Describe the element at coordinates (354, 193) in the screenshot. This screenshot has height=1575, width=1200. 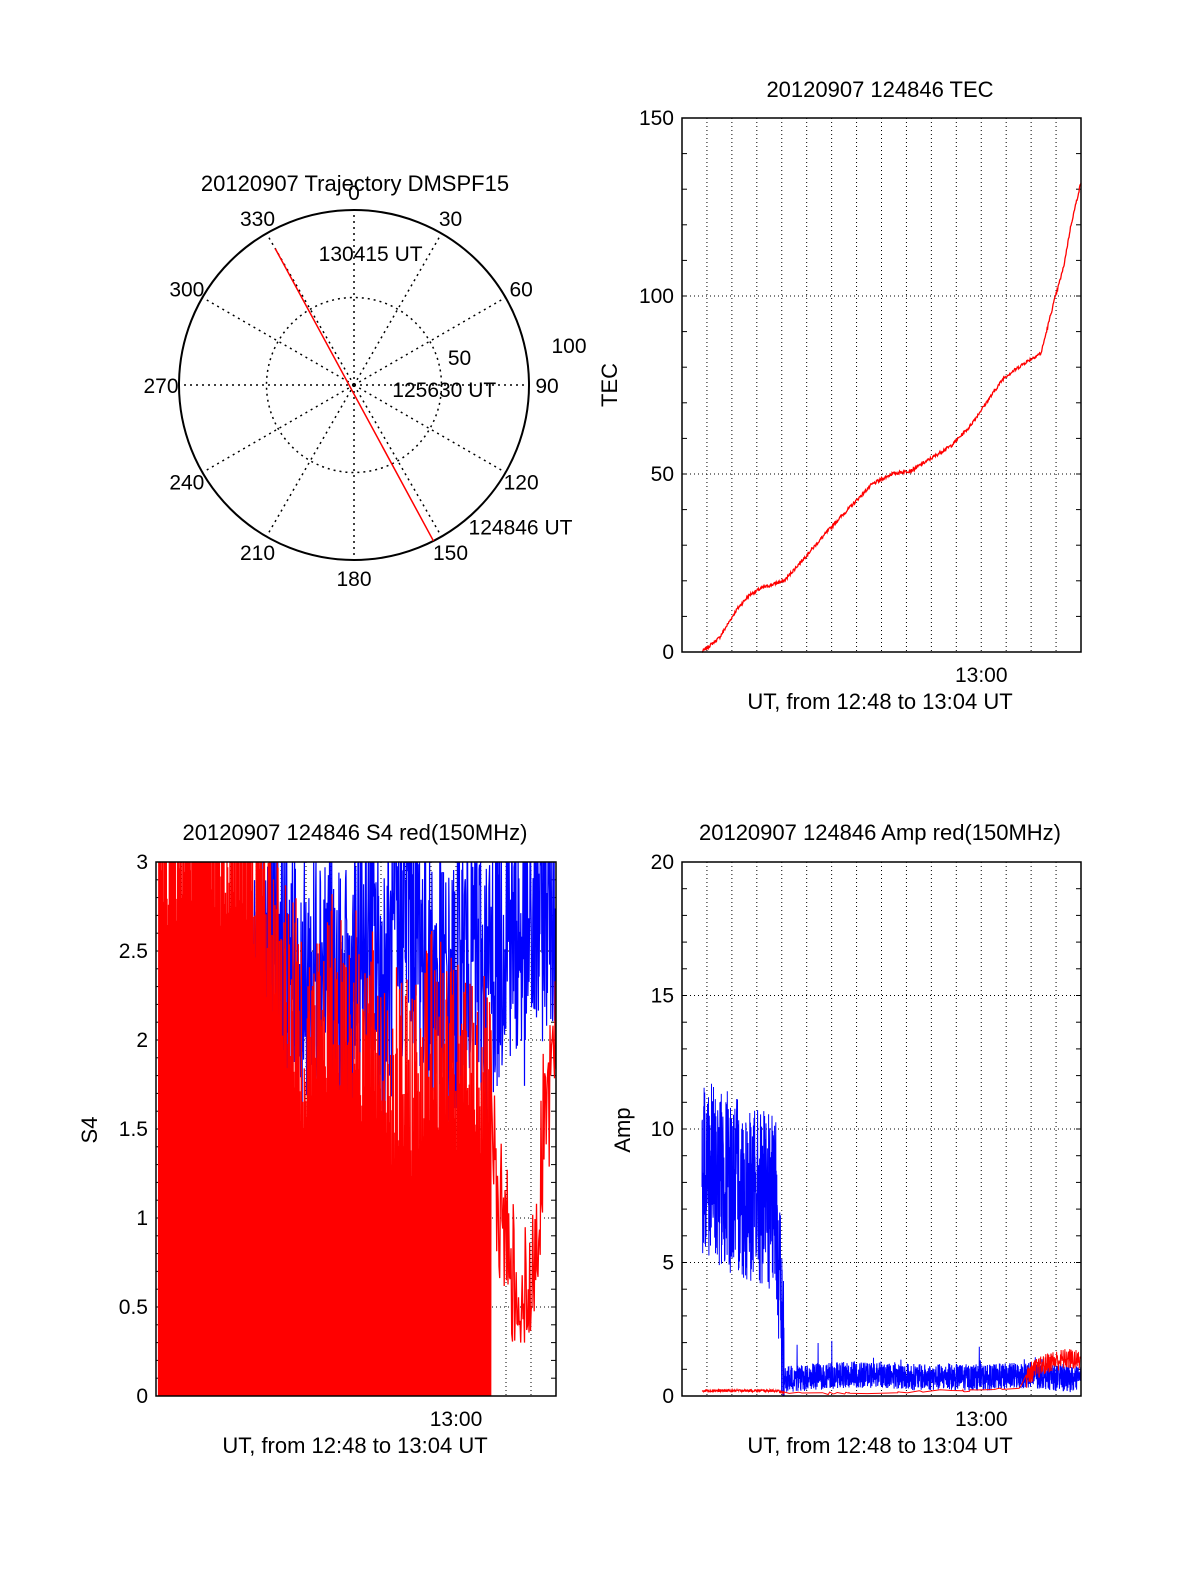
I see `polar-angle-label: 0` at that location.